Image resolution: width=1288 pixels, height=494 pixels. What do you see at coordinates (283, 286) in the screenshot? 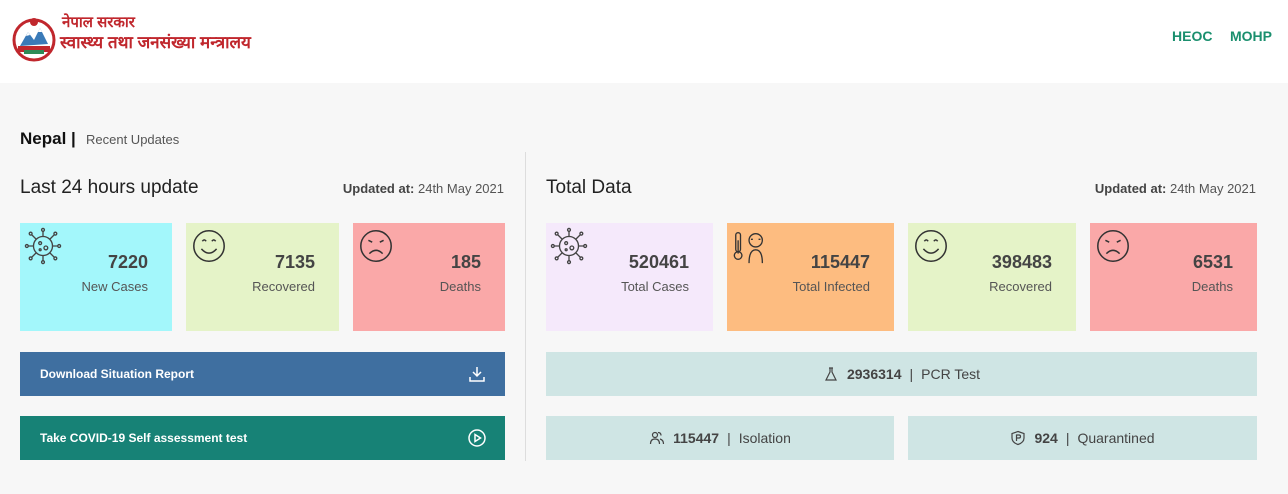
I see `recovered-24h-label: Recovered` at bounding box center [283, 286].